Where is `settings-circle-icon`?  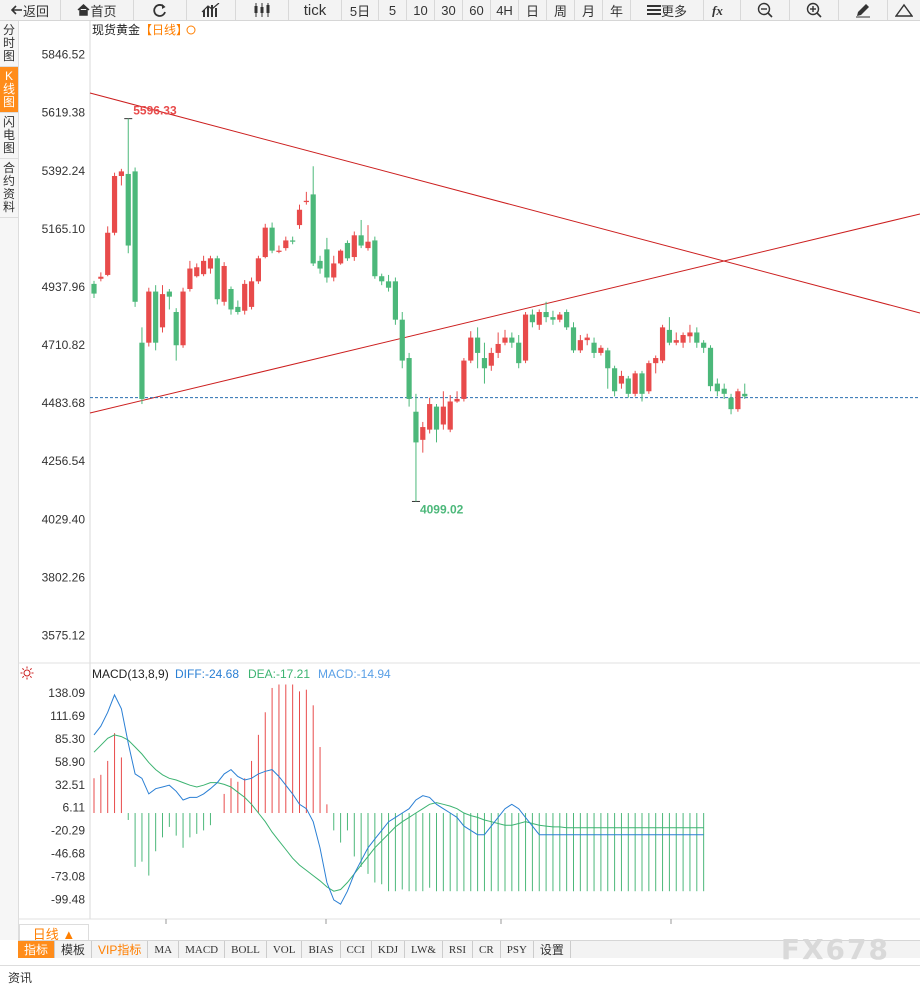
settings-circle-icon is located at coordinates (191, 30).